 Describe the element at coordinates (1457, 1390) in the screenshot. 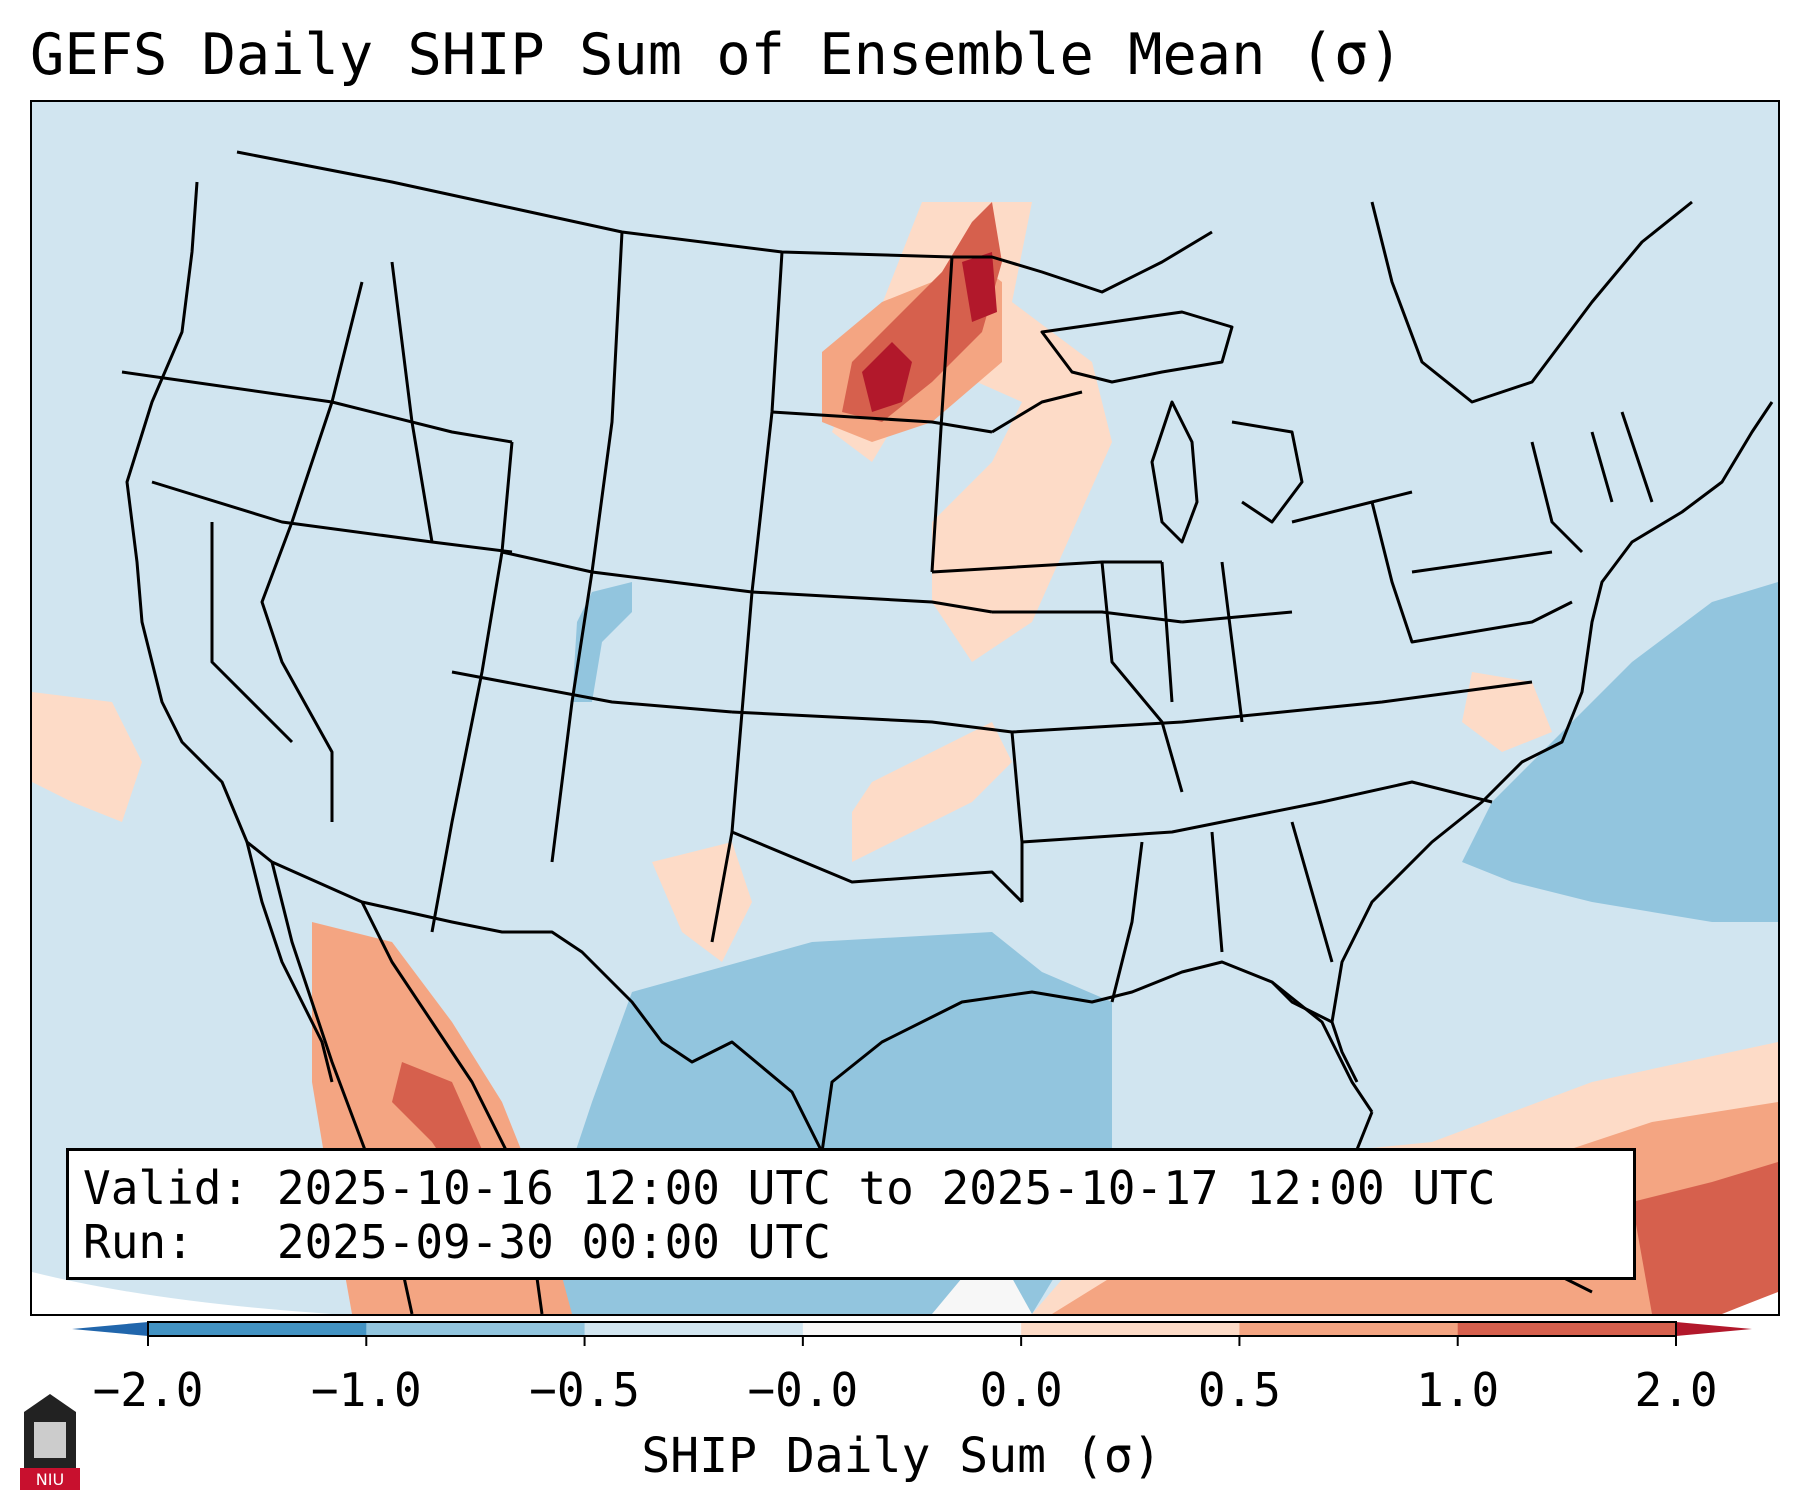

I see `colorbar-tick-label: 1.0` at that location.